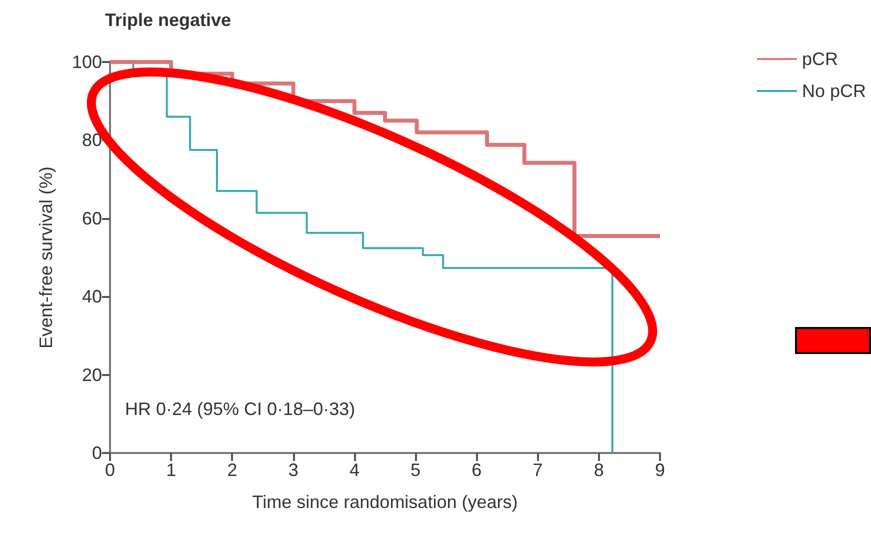  Describe the element at coordinates (232, 470) in the screenshot. I see `x-tick-label: 2` at that location.